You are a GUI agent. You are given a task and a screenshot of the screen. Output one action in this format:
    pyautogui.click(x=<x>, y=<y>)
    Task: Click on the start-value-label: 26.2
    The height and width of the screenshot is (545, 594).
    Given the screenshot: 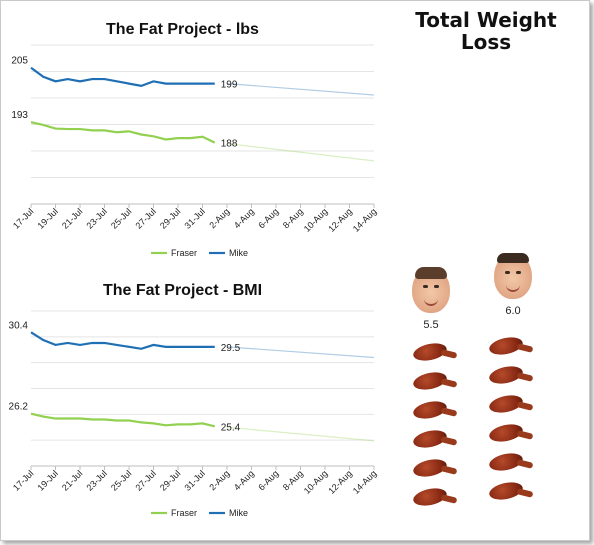 What is the action you would take?
    pyautogui.click(x=19, y=407)
    